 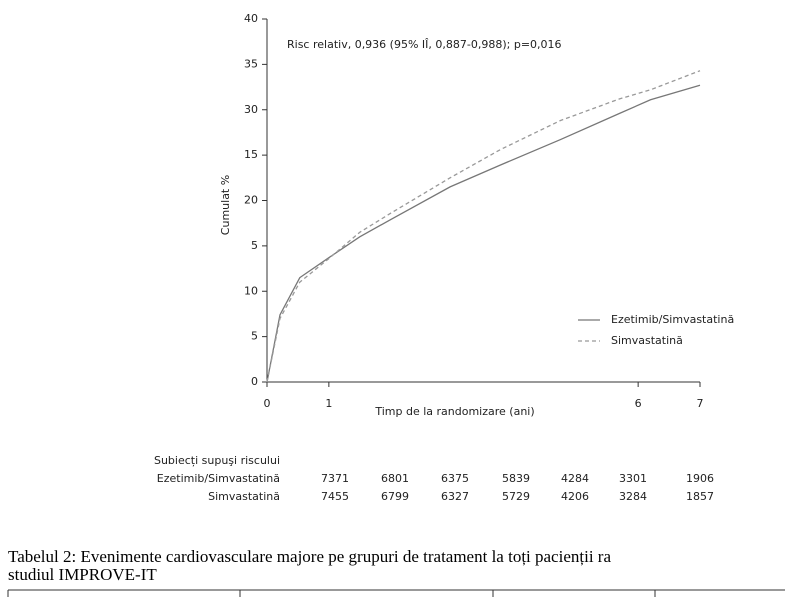 What do you see at coordinates (638, 403) in the screenshot?
I see `x-tick-label: 6` at bounding box center [638, 403].